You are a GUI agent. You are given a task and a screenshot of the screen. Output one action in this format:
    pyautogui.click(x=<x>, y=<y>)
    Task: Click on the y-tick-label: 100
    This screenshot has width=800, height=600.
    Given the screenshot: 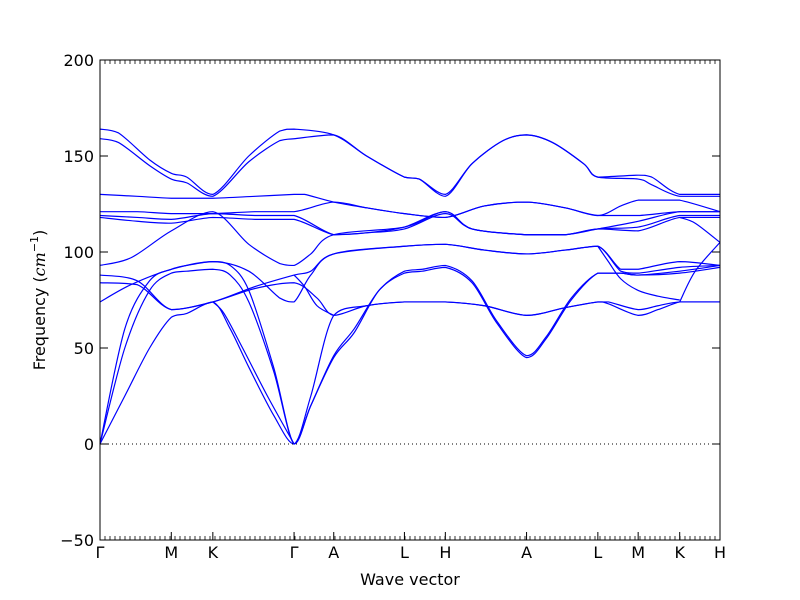 What is the action you would take?
    pyautogui.click(x=78, y=252)
    